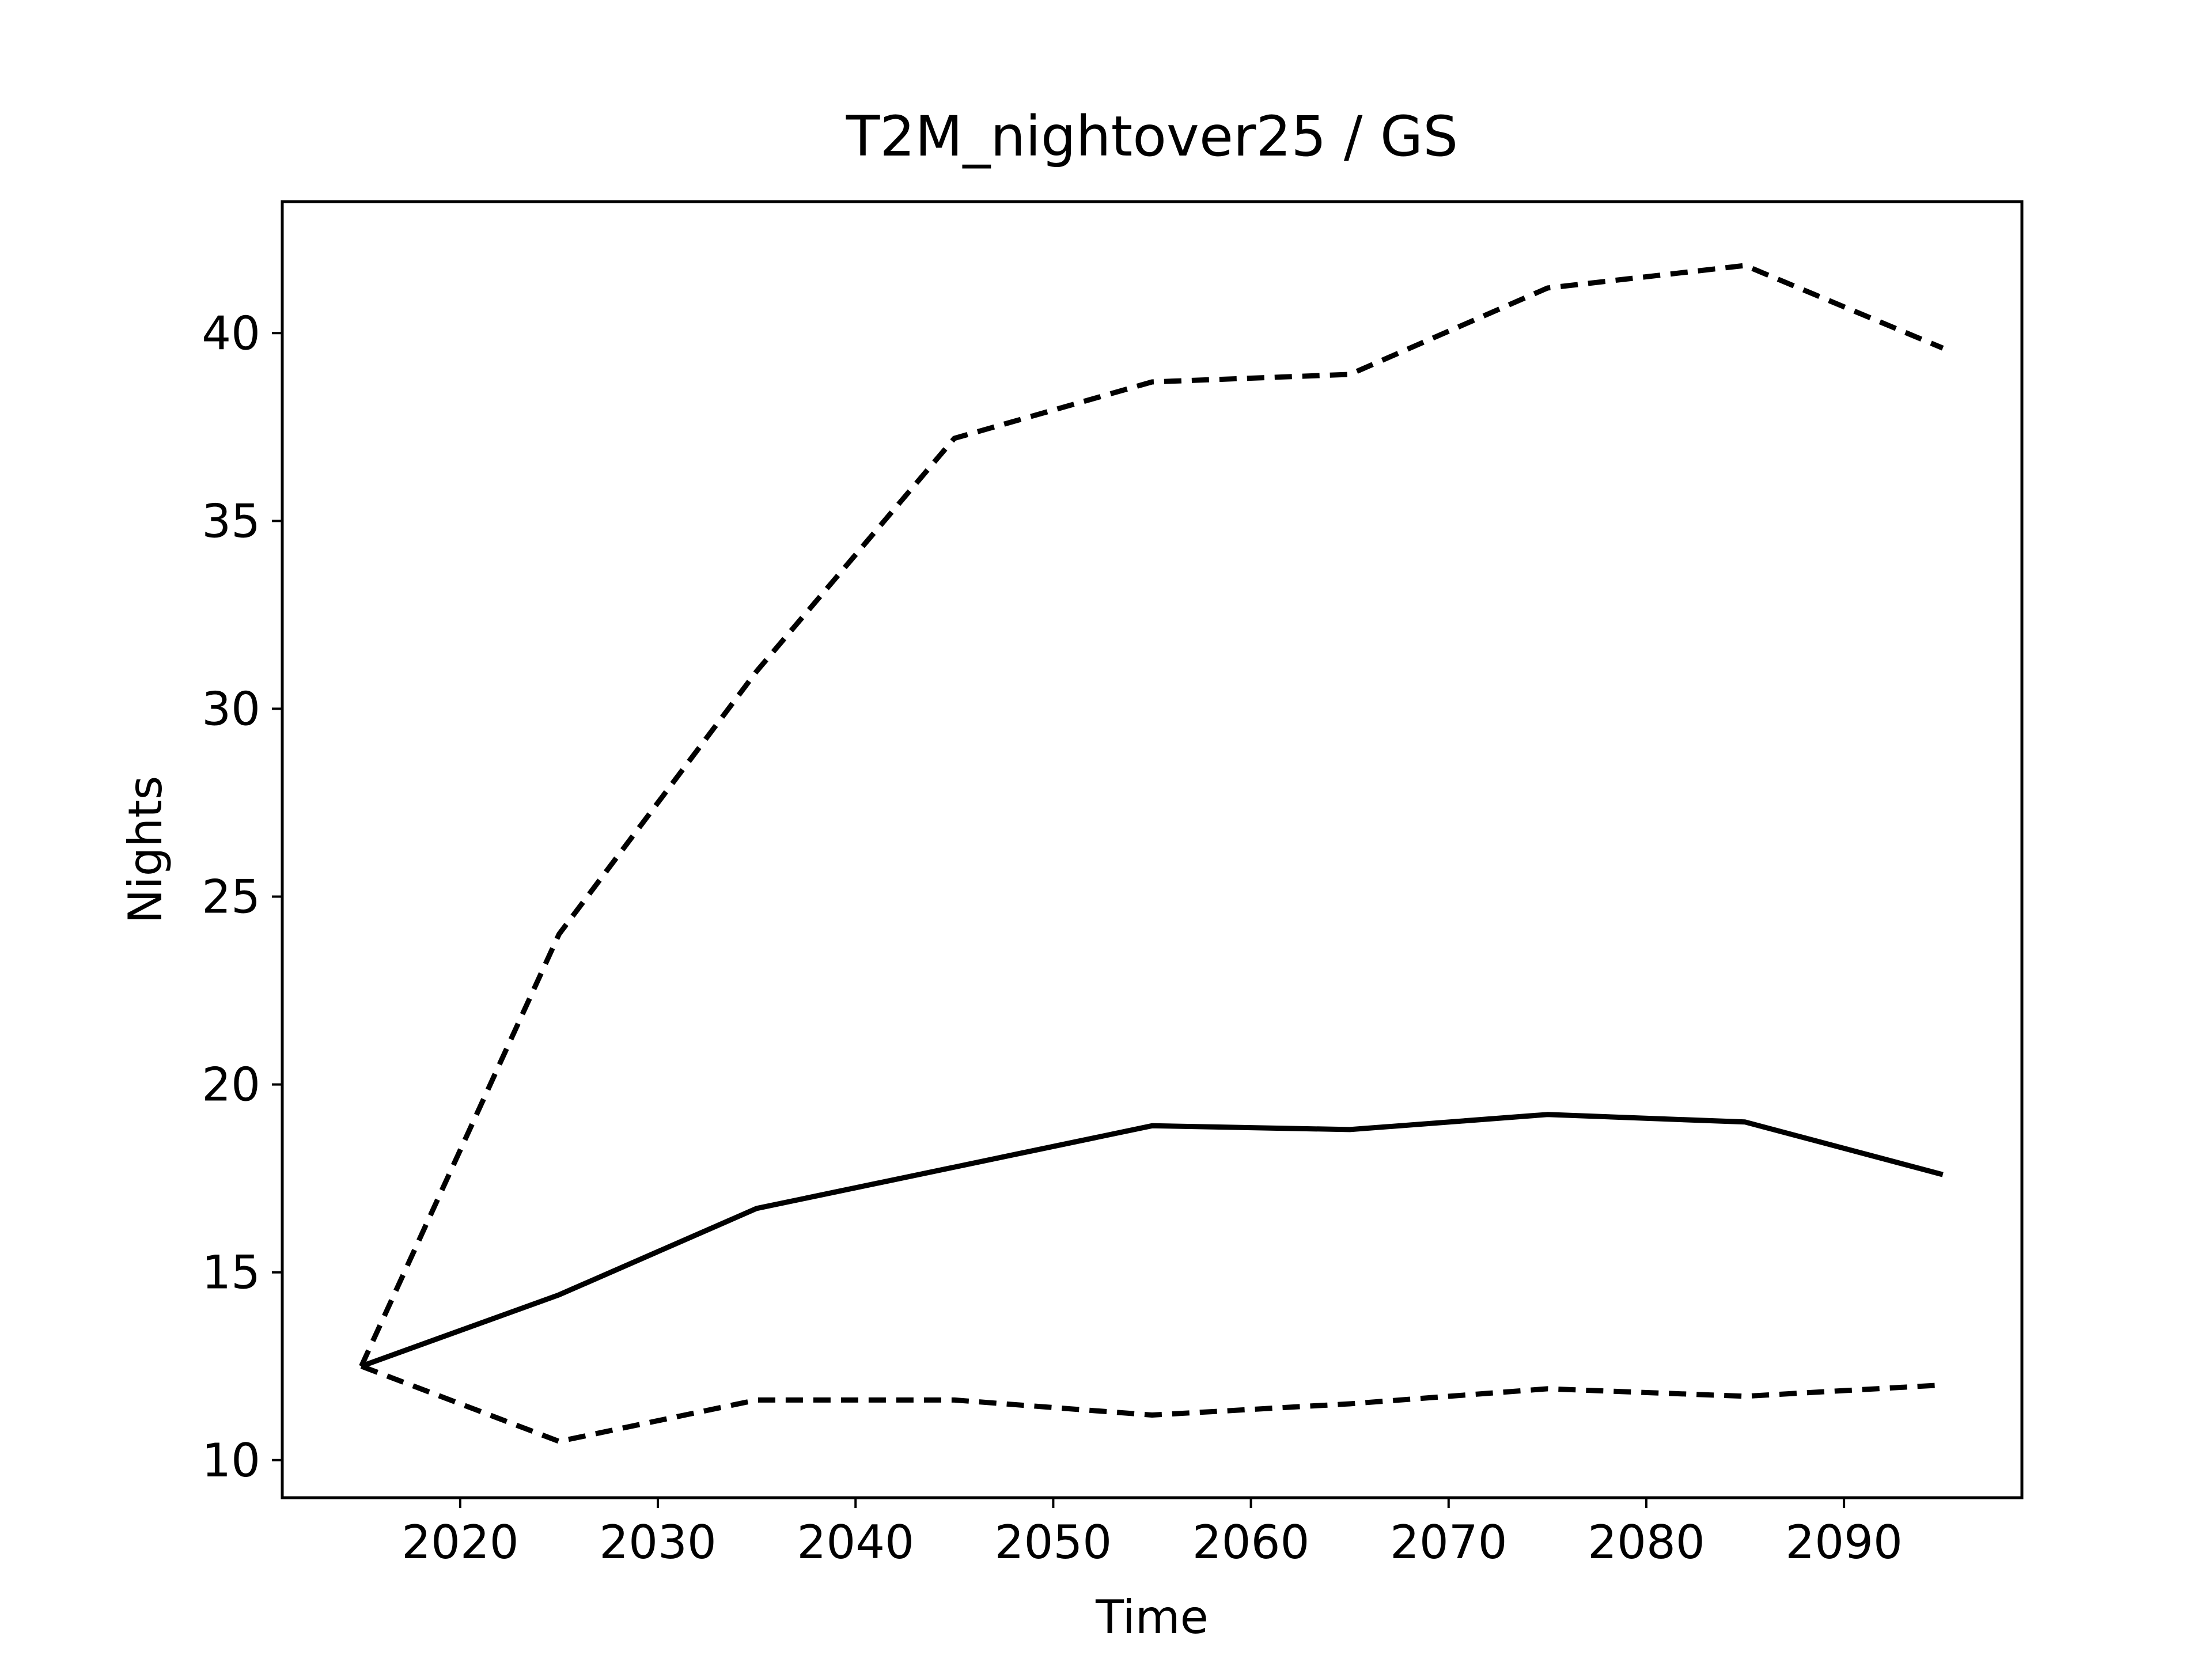 The height and width of the screenshot is (1659, 2212). What do you see at coordinates (145, 850) in the screenshot?
I see `y-axis-label: Nights` at bounding box center [145, 850].